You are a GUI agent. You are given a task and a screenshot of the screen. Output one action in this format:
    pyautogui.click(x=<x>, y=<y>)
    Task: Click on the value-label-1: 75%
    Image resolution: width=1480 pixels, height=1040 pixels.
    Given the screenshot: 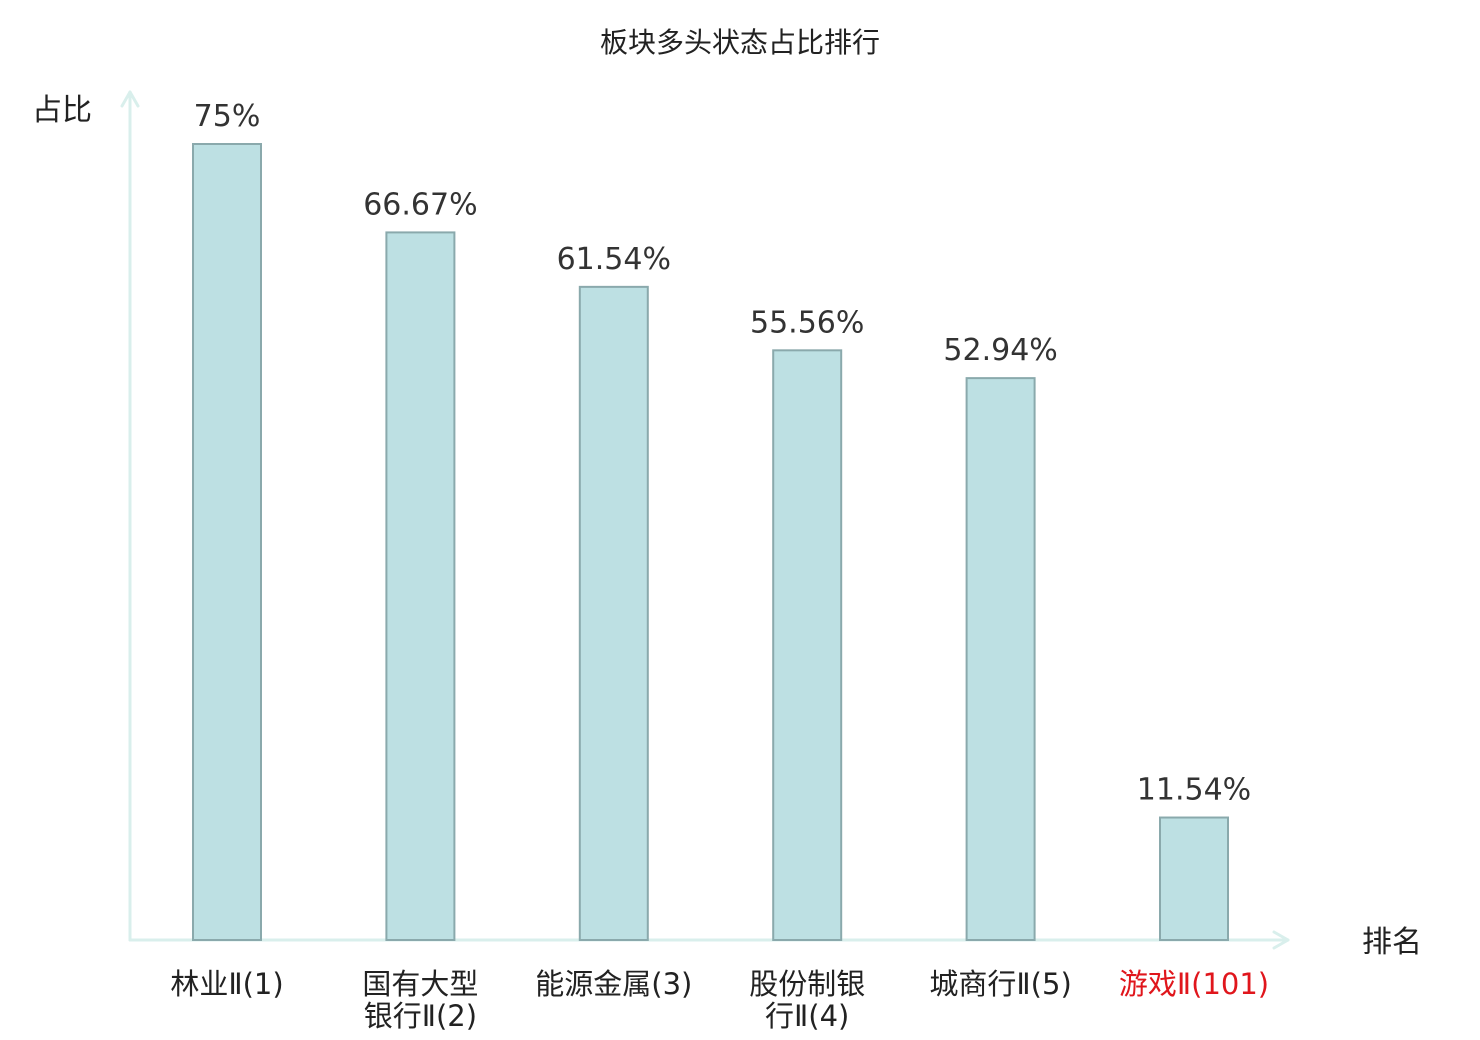 What is the action you would take?
    pyautogui.click(x=227, y=116)
    